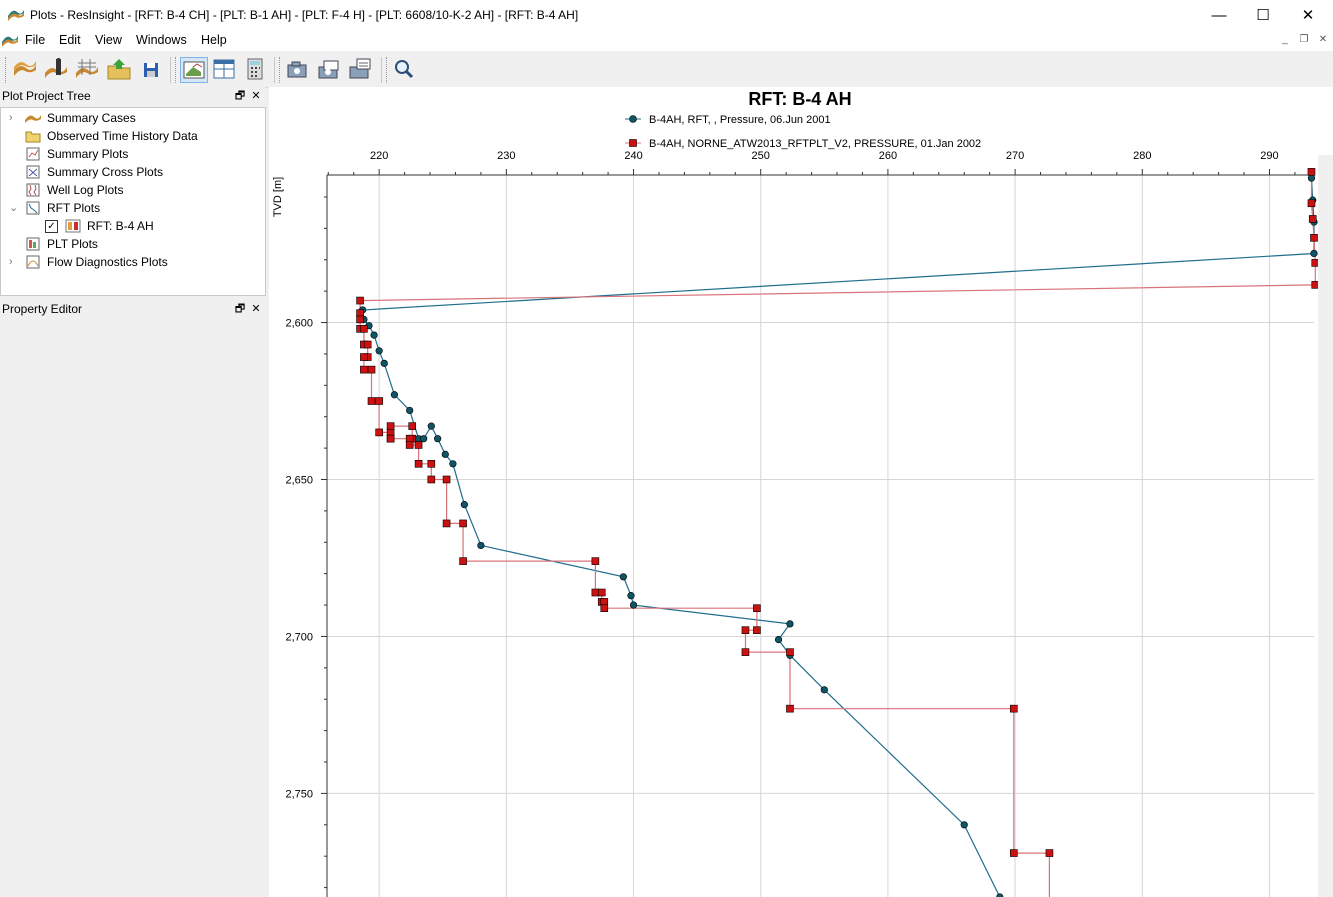 The height and width of the screenshot is (897, 1333). What do you see at coordinates (62, 244) in the screenshot?
I see `tree-item-plt-plots: PLT Plots` at bounding box center [62, 244].